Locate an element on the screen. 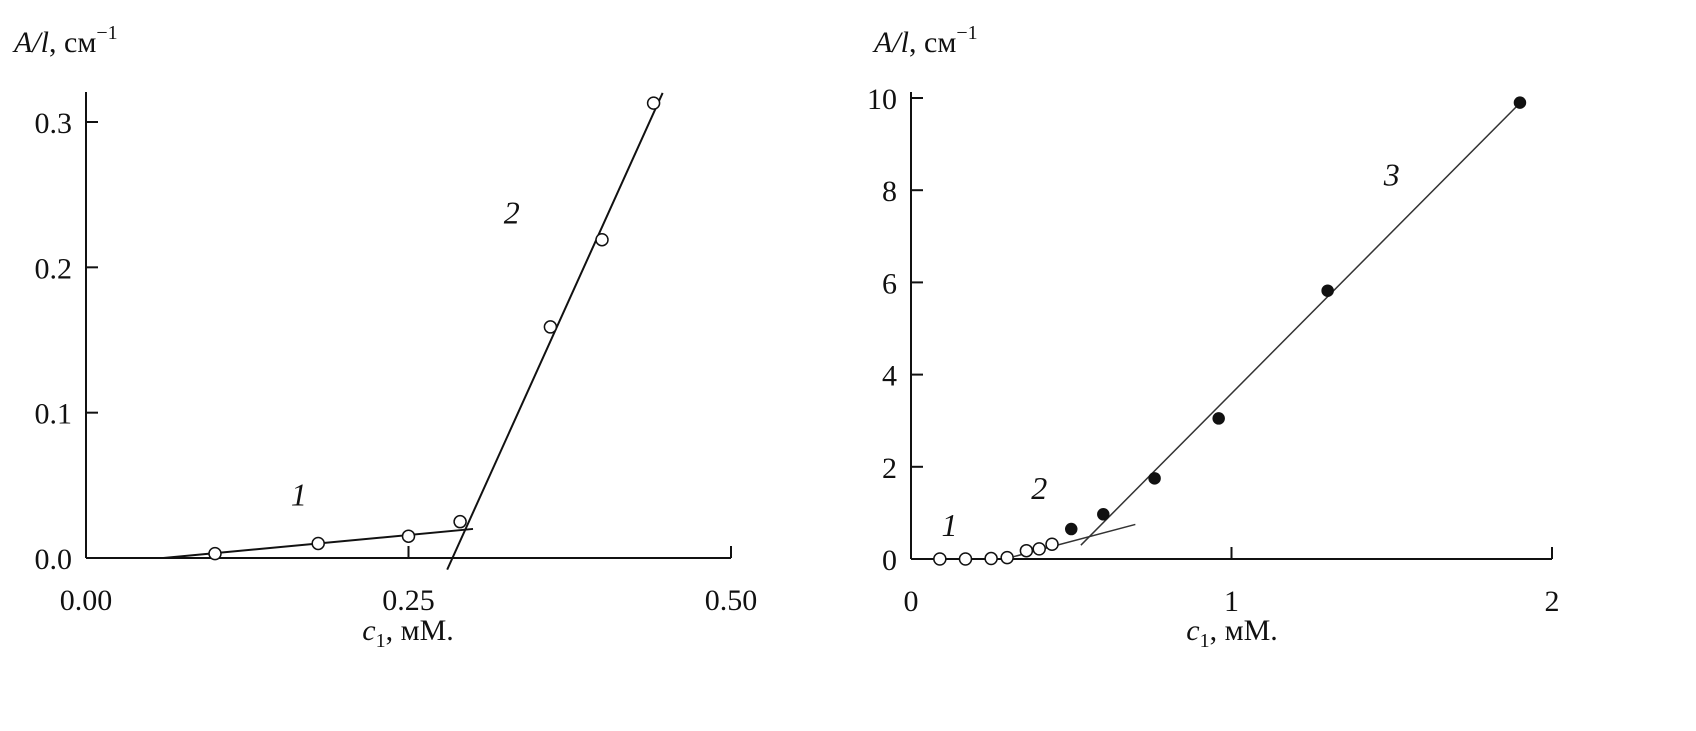 The image size is (1696, 731). y-tick-label: 2 is located at coordinates (889, 468).